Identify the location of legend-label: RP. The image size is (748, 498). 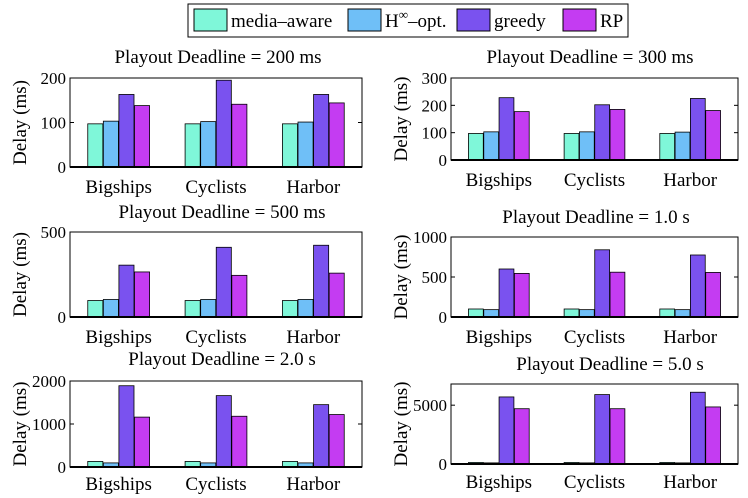
(611, 21).